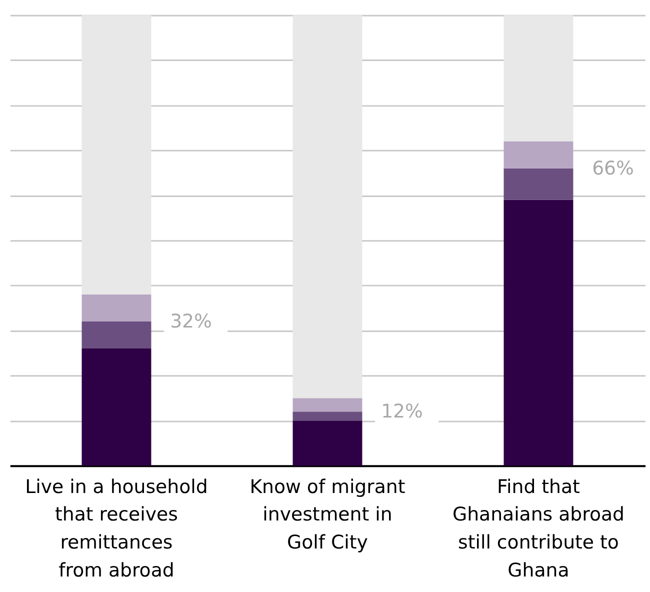 This screenshot has height=592, width=650. I want to click on annotation: 32%, so click(191, 321).